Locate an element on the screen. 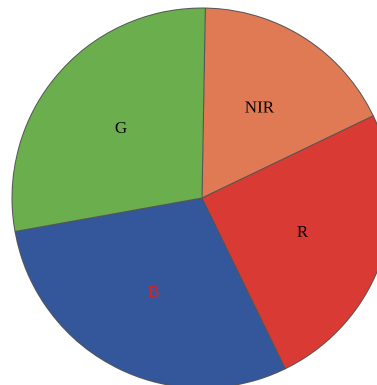 The width and height of the screenshot is (377, 385). pie-label-nir: NIR is located at coordinates (260, 106).